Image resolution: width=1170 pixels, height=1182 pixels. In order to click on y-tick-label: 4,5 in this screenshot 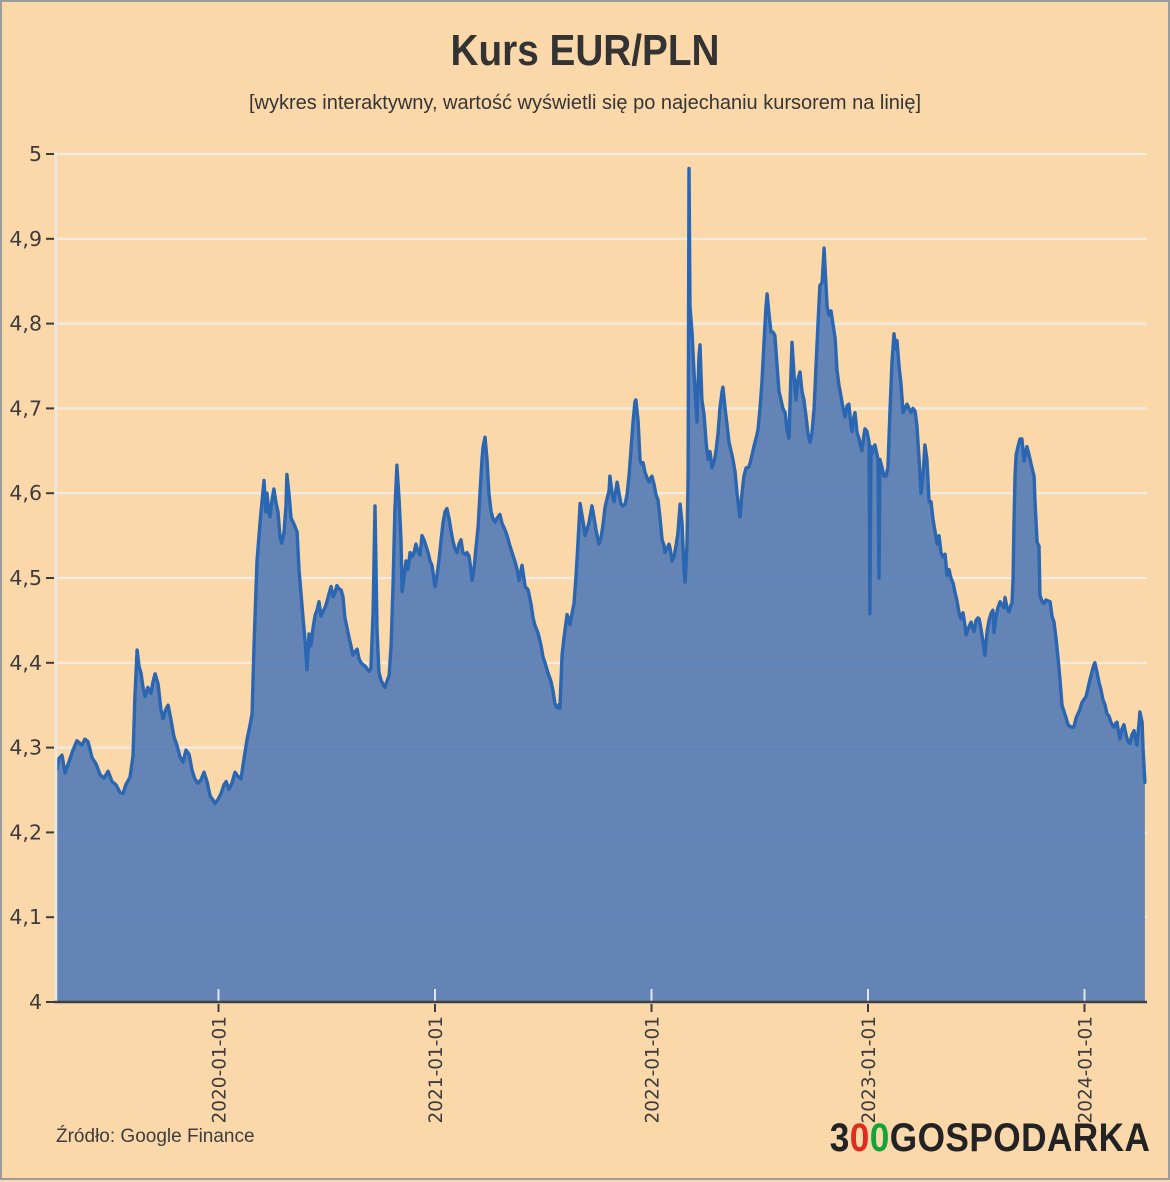, I will do `click(25, 578)`.